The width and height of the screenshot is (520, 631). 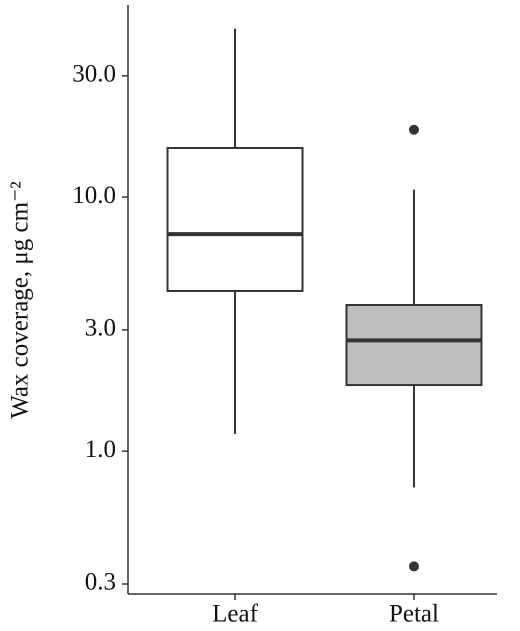 What do you see at coordinates (100, 328) in the screenshot?
I see `y-tick-label: 3.0` at bounding box center [100, 328].